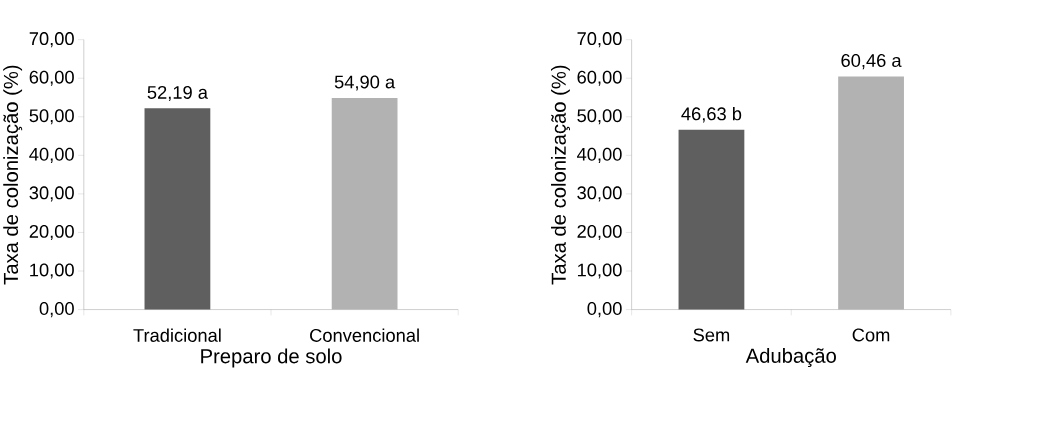  Describe the element at coordinates (711, 335) in the screenshot. I see `x-tick-label: Sem` at that location.